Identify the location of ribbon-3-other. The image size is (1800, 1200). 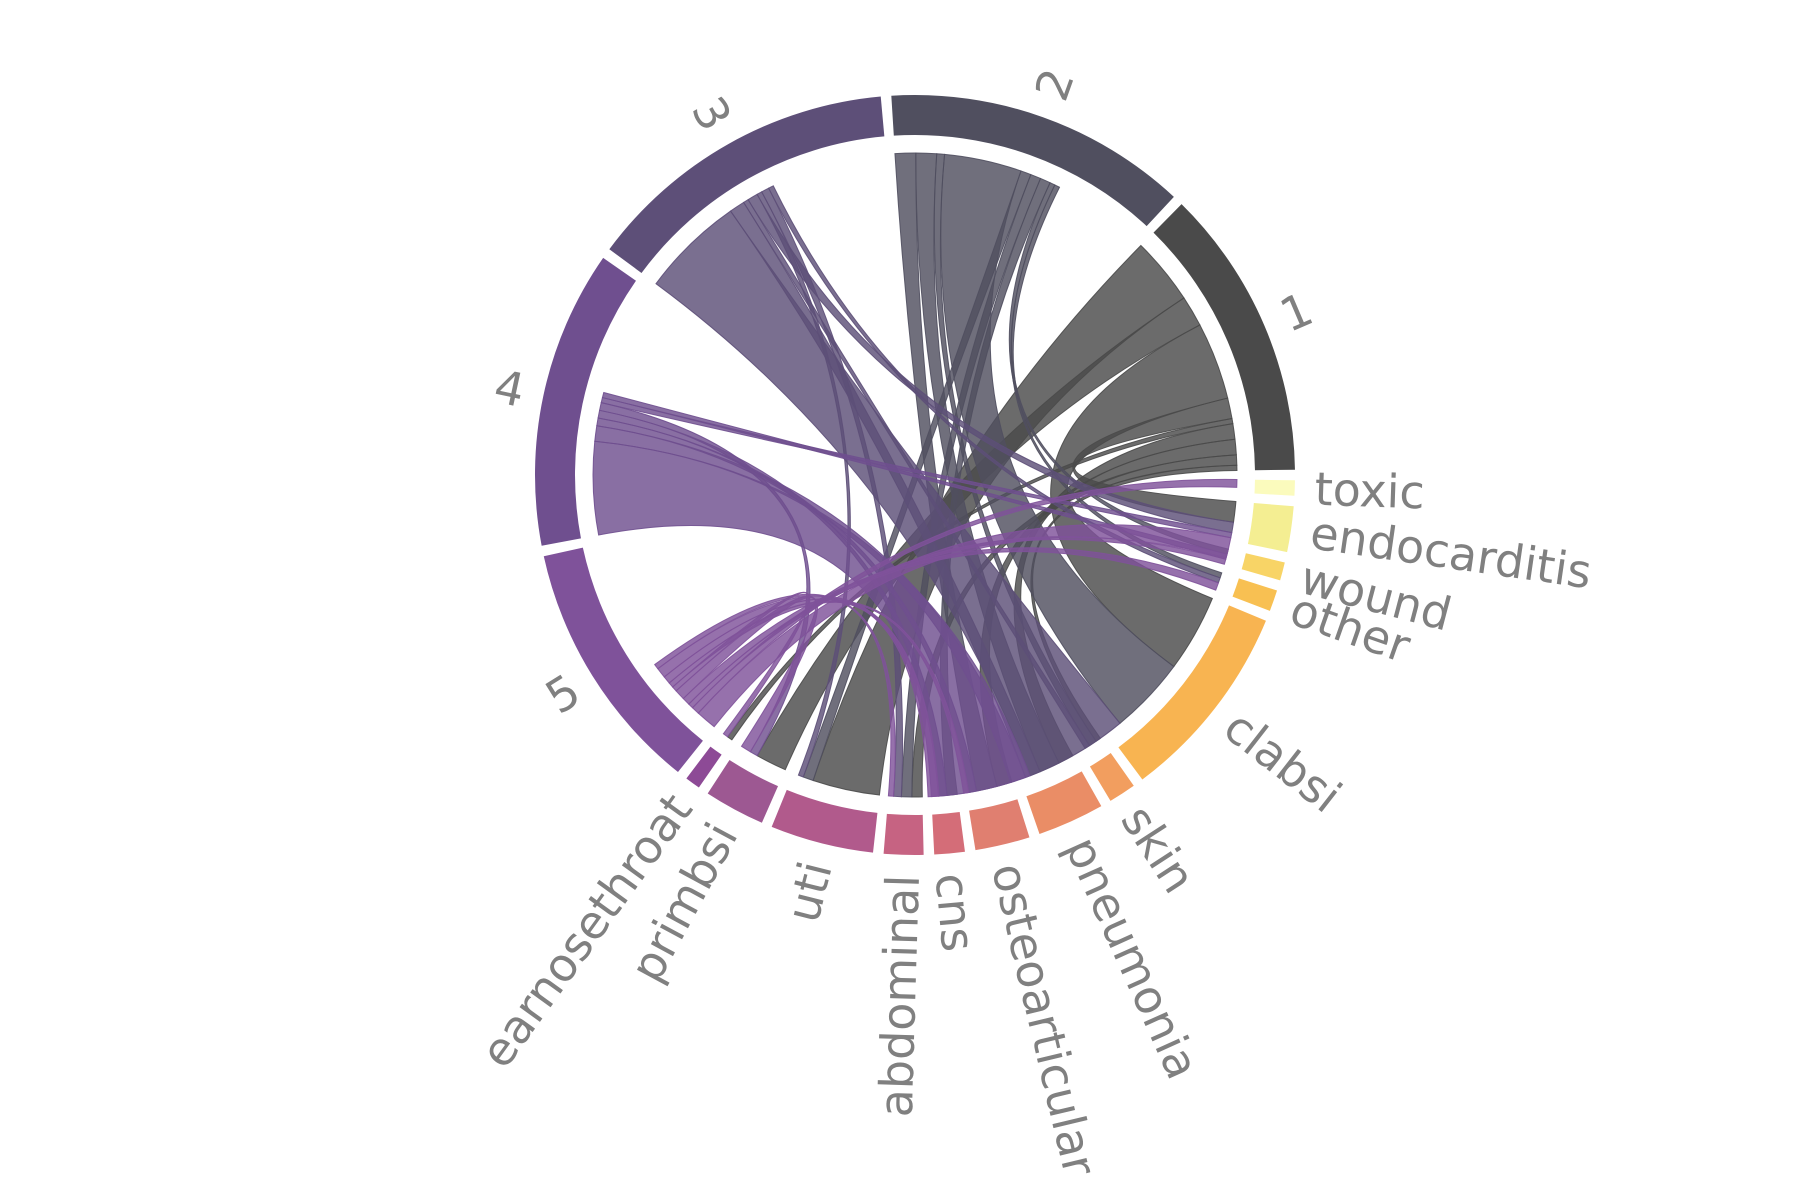
(994, 384).